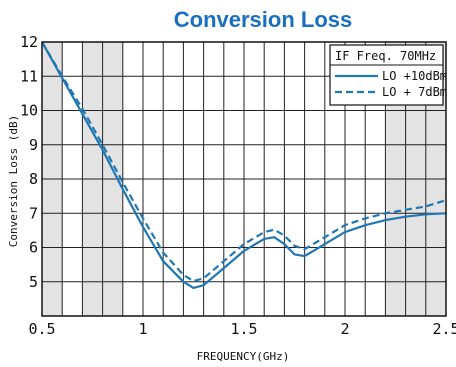  What do you see at coordinates (414, 76) in the screenshot?
I see `legend-label: LO +10dBm` at bounding box center [414, 76].